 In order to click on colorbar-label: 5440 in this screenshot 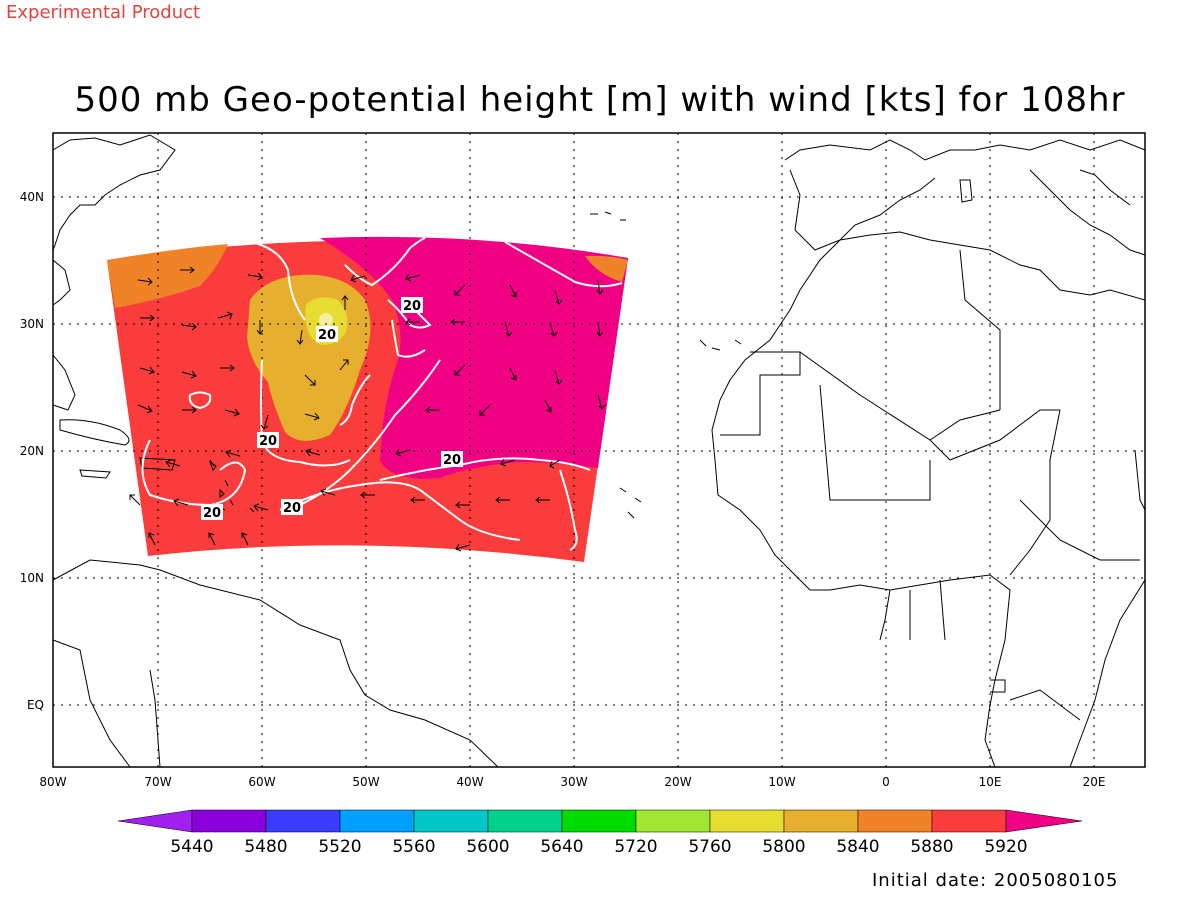, I will do `click(191, 847)`.